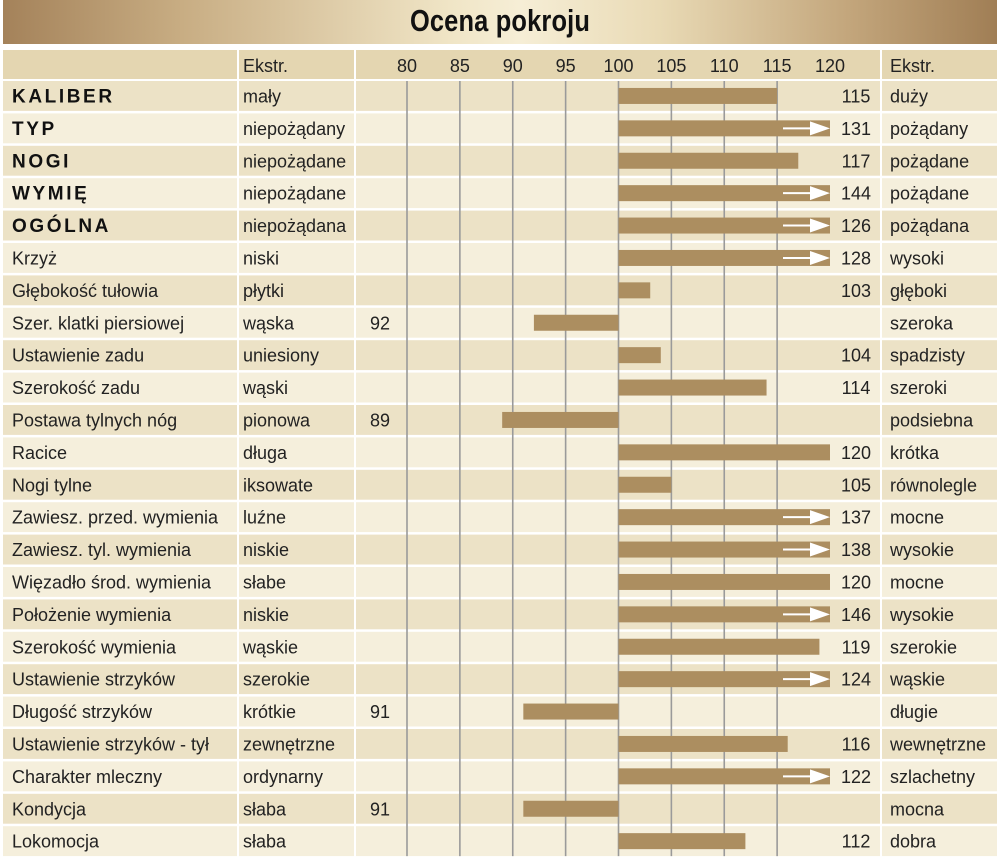  Describe the element at coordinates (856, 777) in the screenshot. I see `value-label: 122` at that location.